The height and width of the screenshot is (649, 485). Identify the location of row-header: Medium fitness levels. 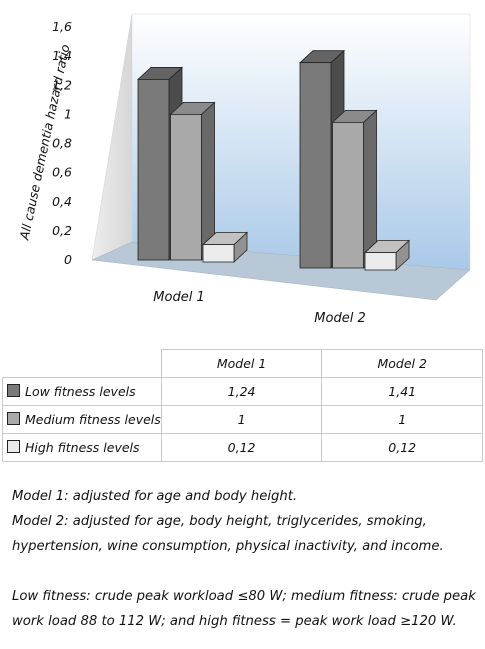
(82, 419).